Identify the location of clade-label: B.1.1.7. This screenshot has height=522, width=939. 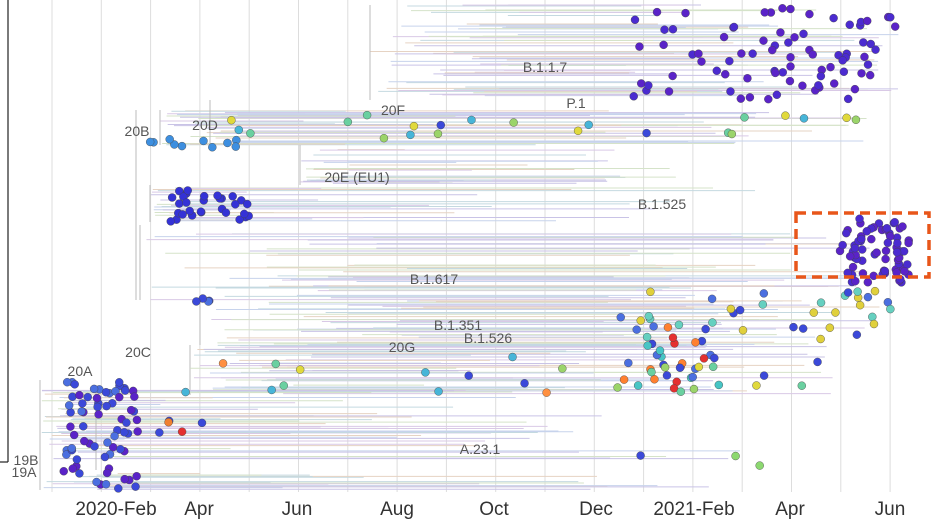
(545, 67).